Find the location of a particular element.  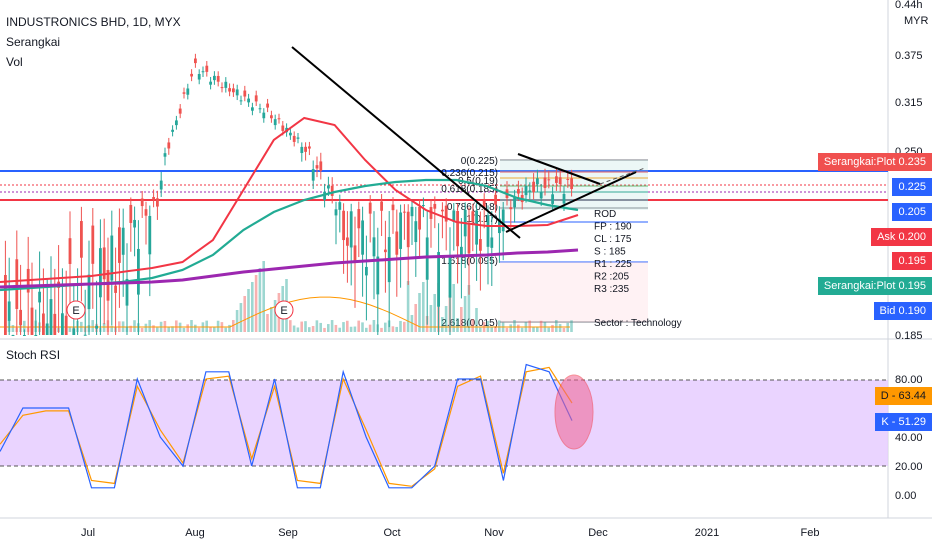

info-line-6: R3 :235 is located at coordinates (611, 289).